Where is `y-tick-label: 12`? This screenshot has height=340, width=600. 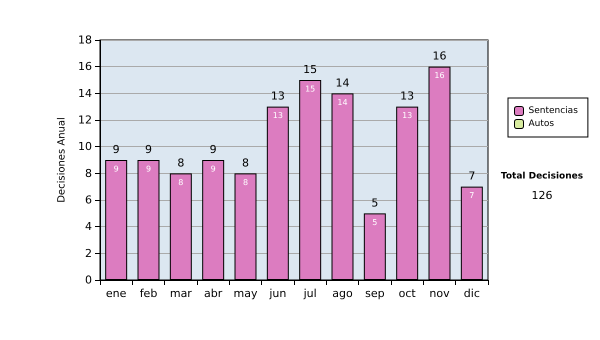 y-tick-label: 12 is located at coordinates (85, 120).